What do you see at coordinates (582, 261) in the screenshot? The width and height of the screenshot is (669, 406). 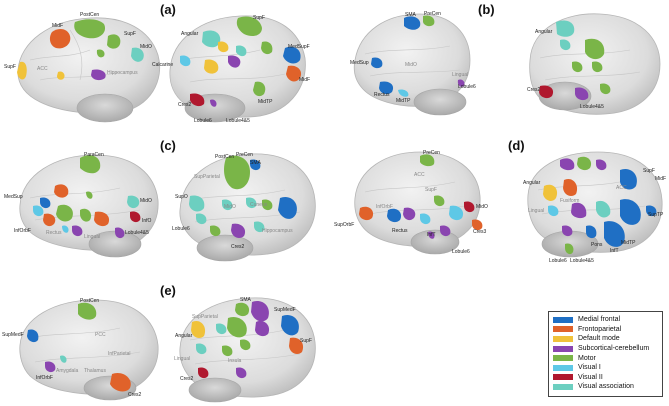 I see `label-lobule45-d2: Lobule4&5` at bounding box center [582, 261].